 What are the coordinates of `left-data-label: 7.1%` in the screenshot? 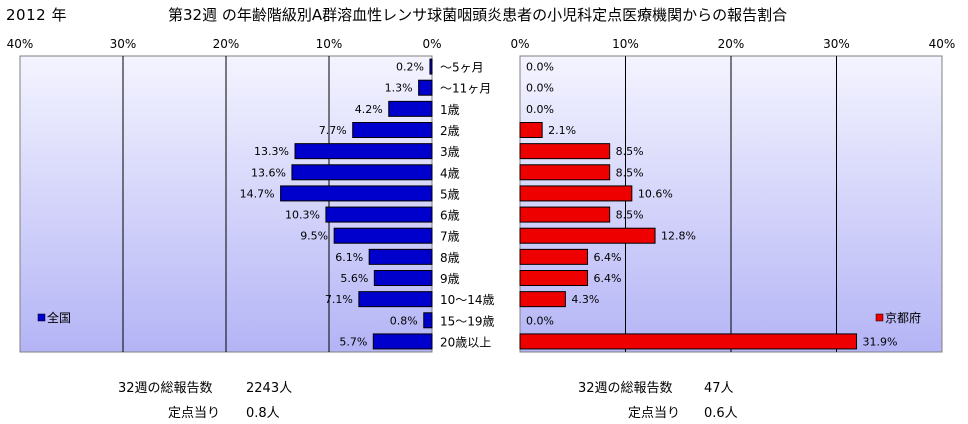 It's located at (339, 299).